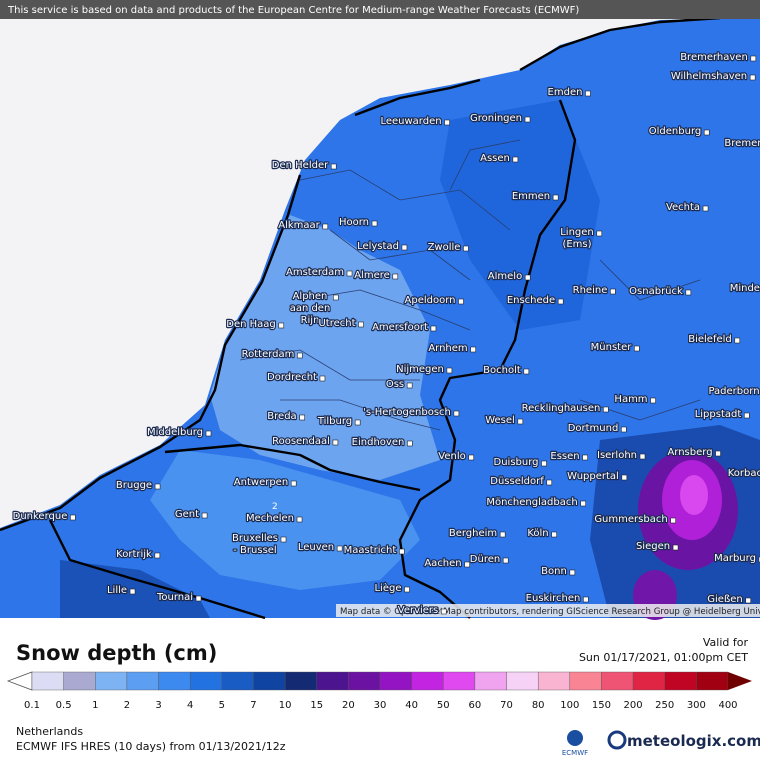  Describe the element at coordinates (158, 705) in the screenshot. I see `legend-label: 3` at that location.